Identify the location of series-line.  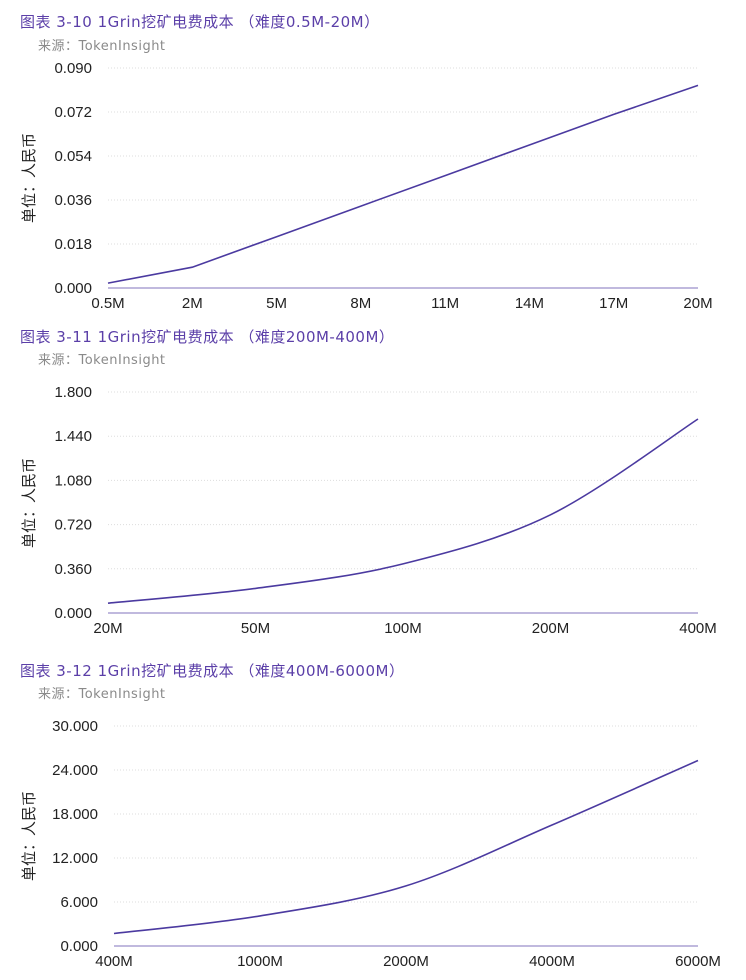
(406, 847).